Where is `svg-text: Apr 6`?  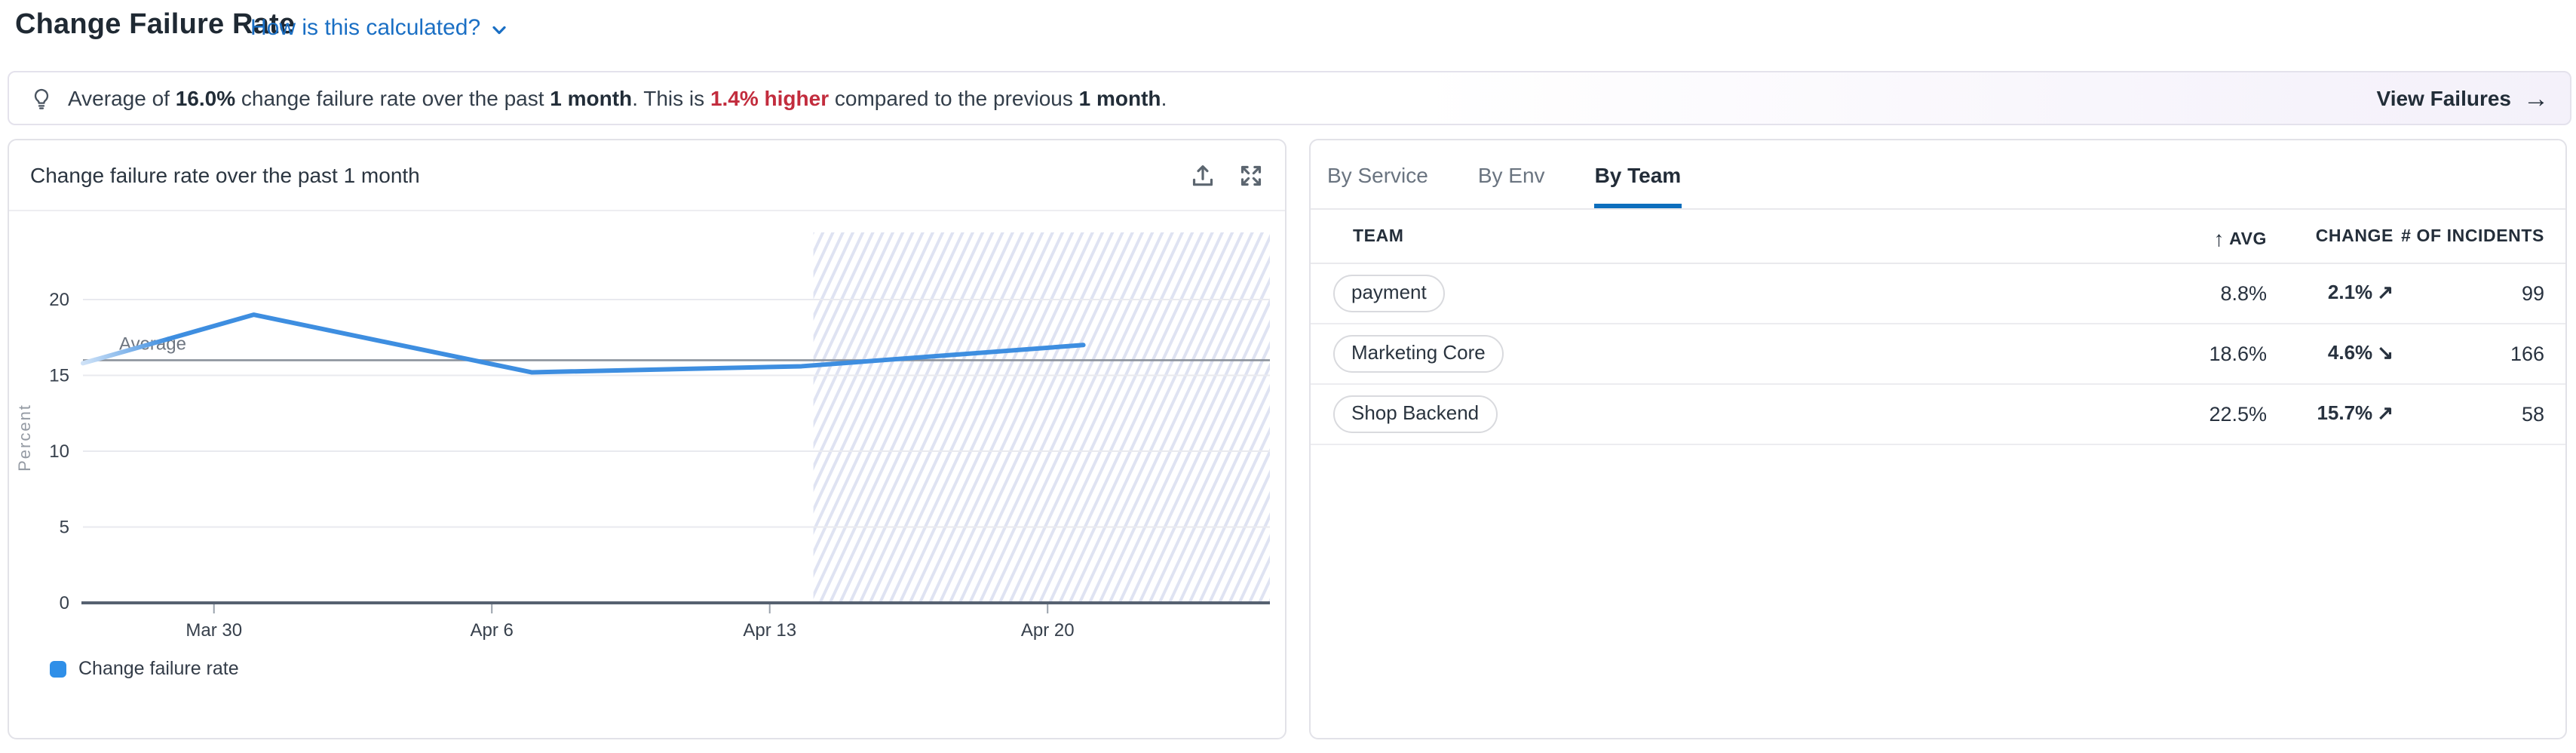
svg-text: Apr 6 is located at coordinates (492, 630).